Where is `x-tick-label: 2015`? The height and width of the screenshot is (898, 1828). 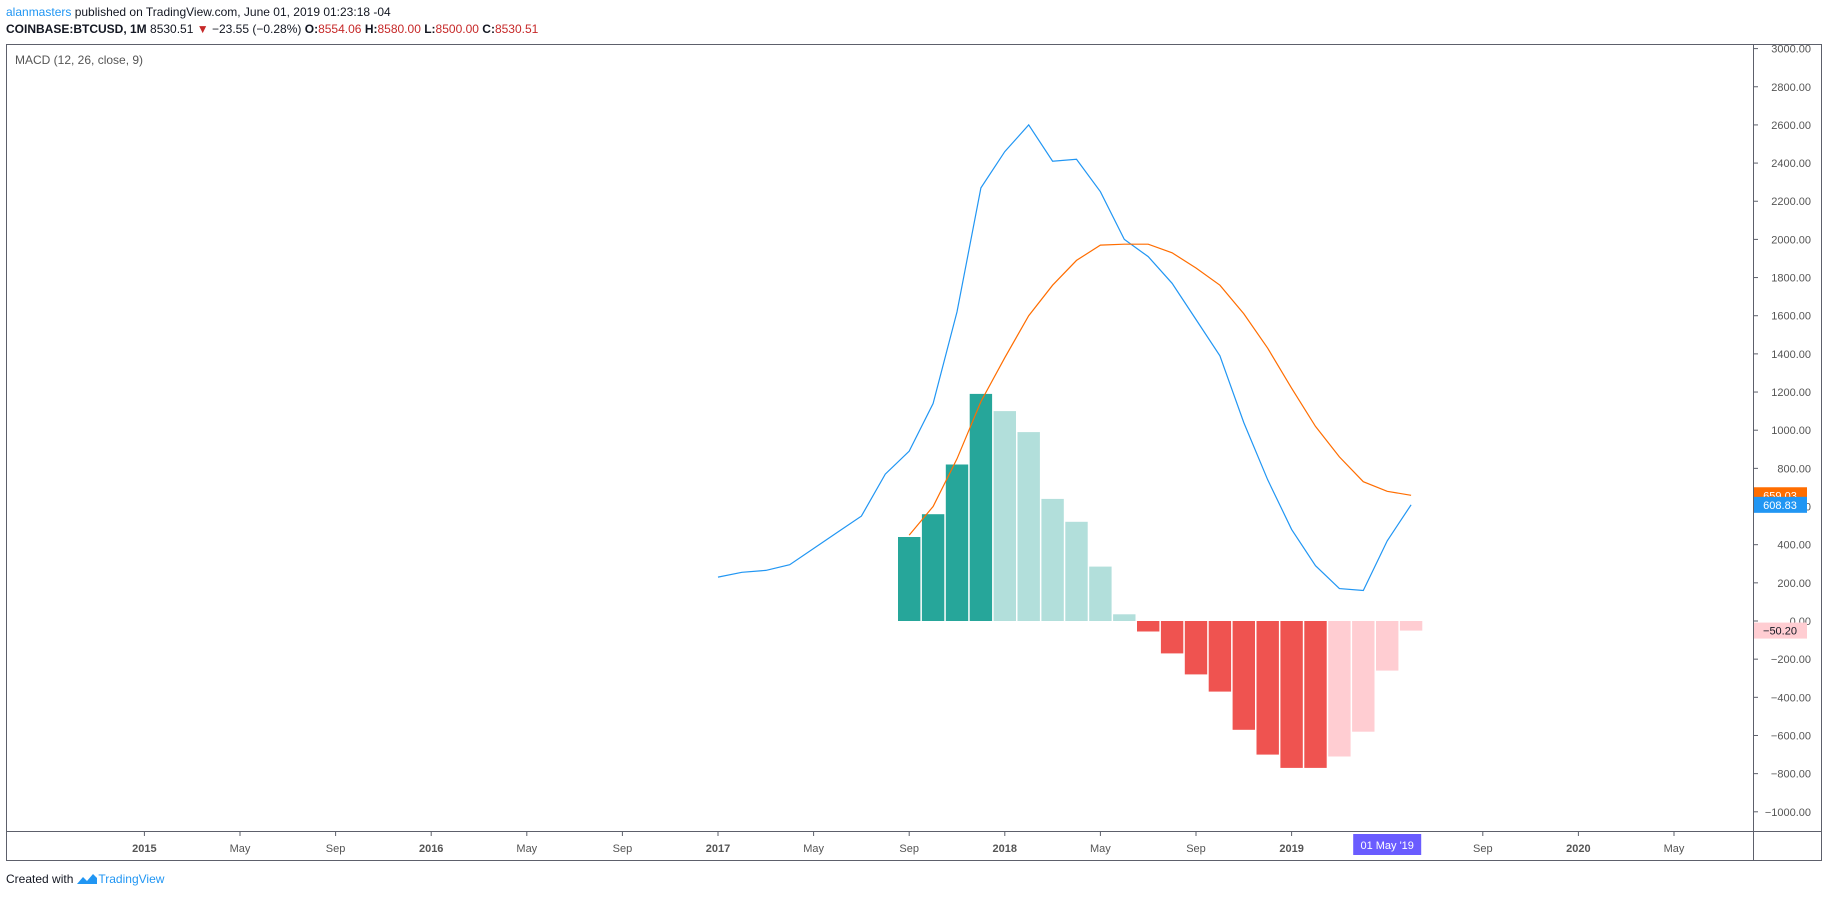
x-tick-label: 2015 is located at coordinates (144, 849).